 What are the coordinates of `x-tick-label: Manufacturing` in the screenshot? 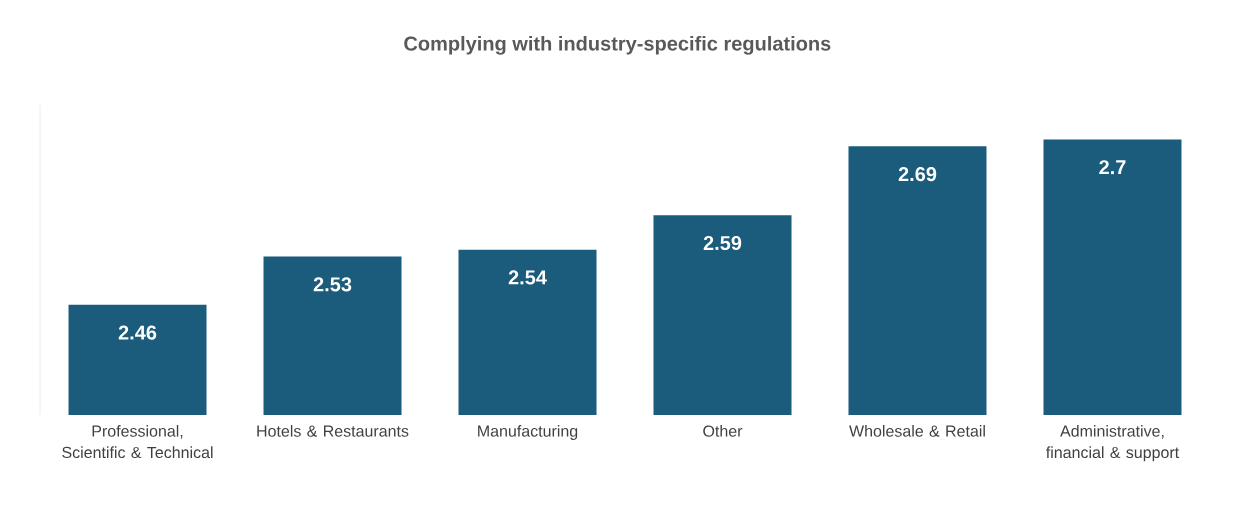 It's located at (528, 432).